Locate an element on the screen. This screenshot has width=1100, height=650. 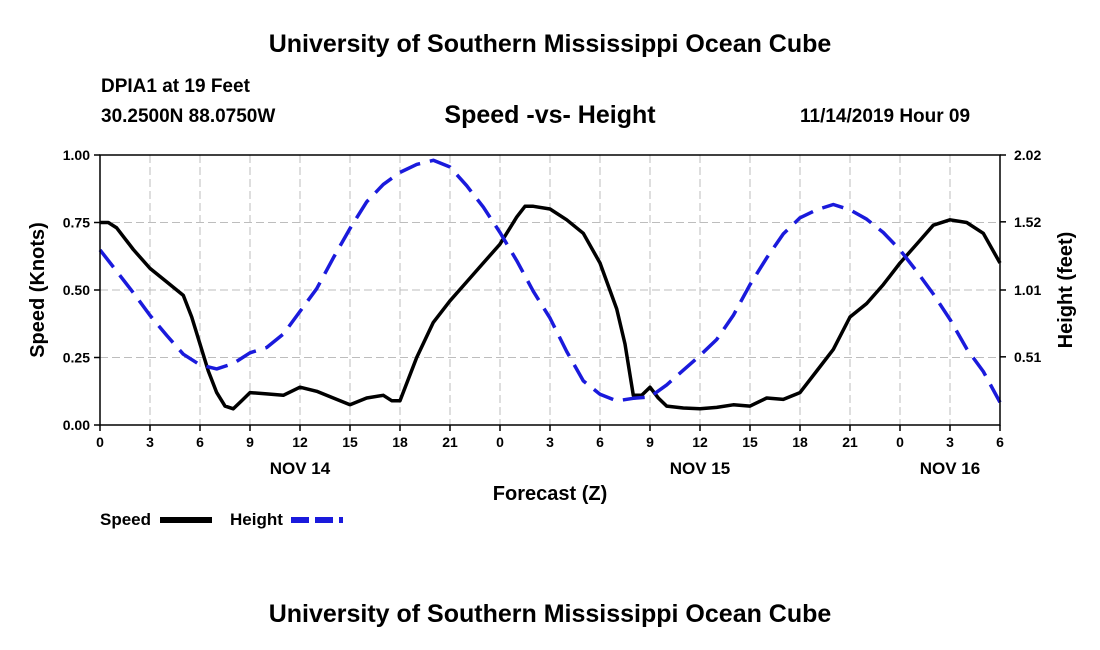
x-axis-label: Forecast (Z) is located at coordinates (550, 494).